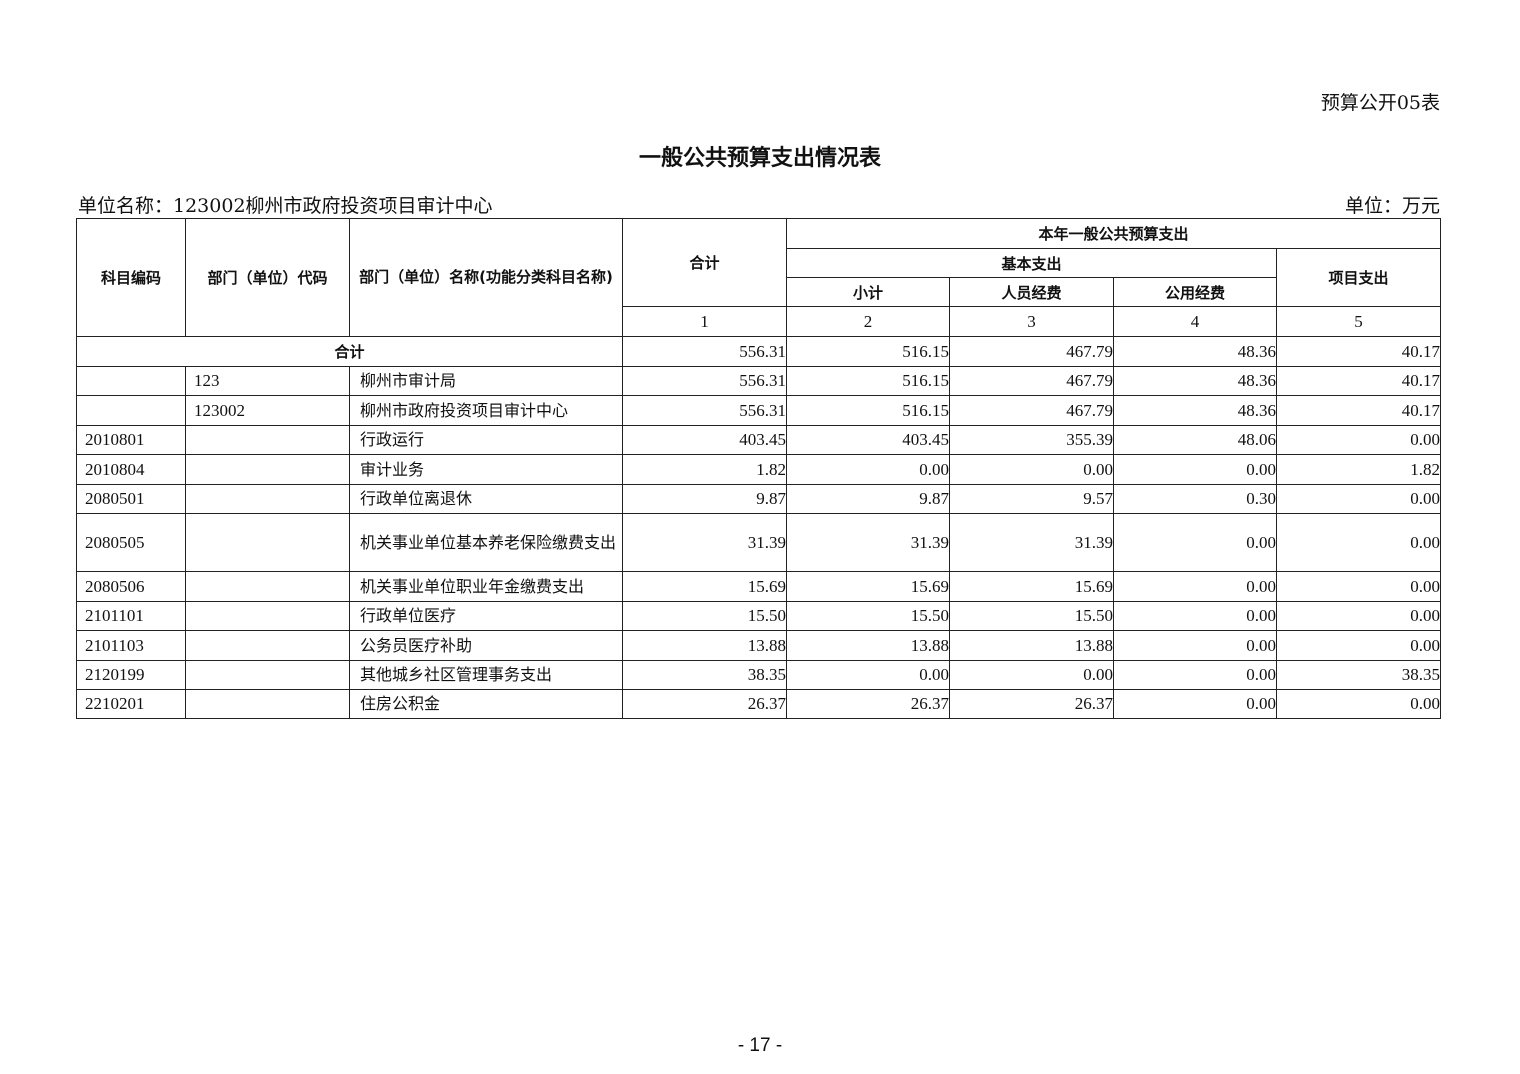 The width and height of the screenshot is (1520, 1074). I want to click on header-public: 公用经费, so click(1195, 292).